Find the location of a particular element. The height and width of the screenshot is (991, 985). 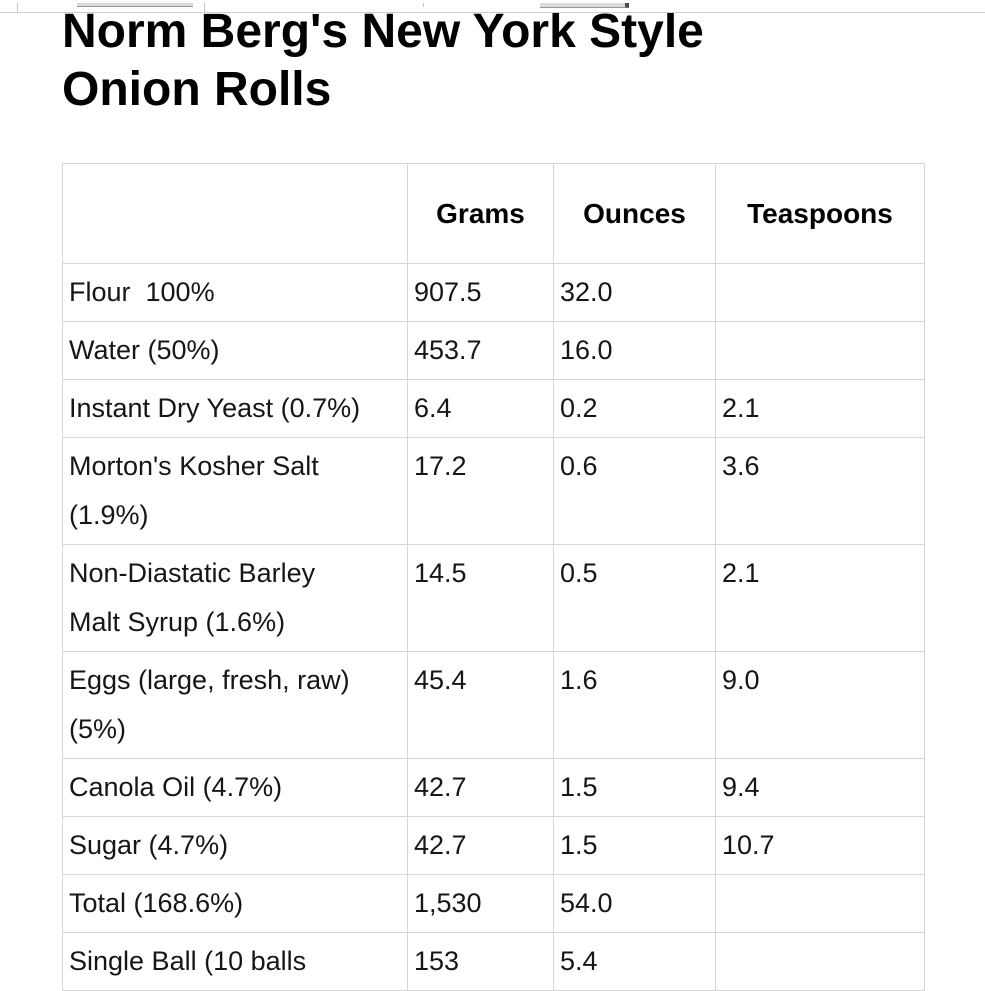

ounces-value: 54.0 is located at coordinates (634, 903).